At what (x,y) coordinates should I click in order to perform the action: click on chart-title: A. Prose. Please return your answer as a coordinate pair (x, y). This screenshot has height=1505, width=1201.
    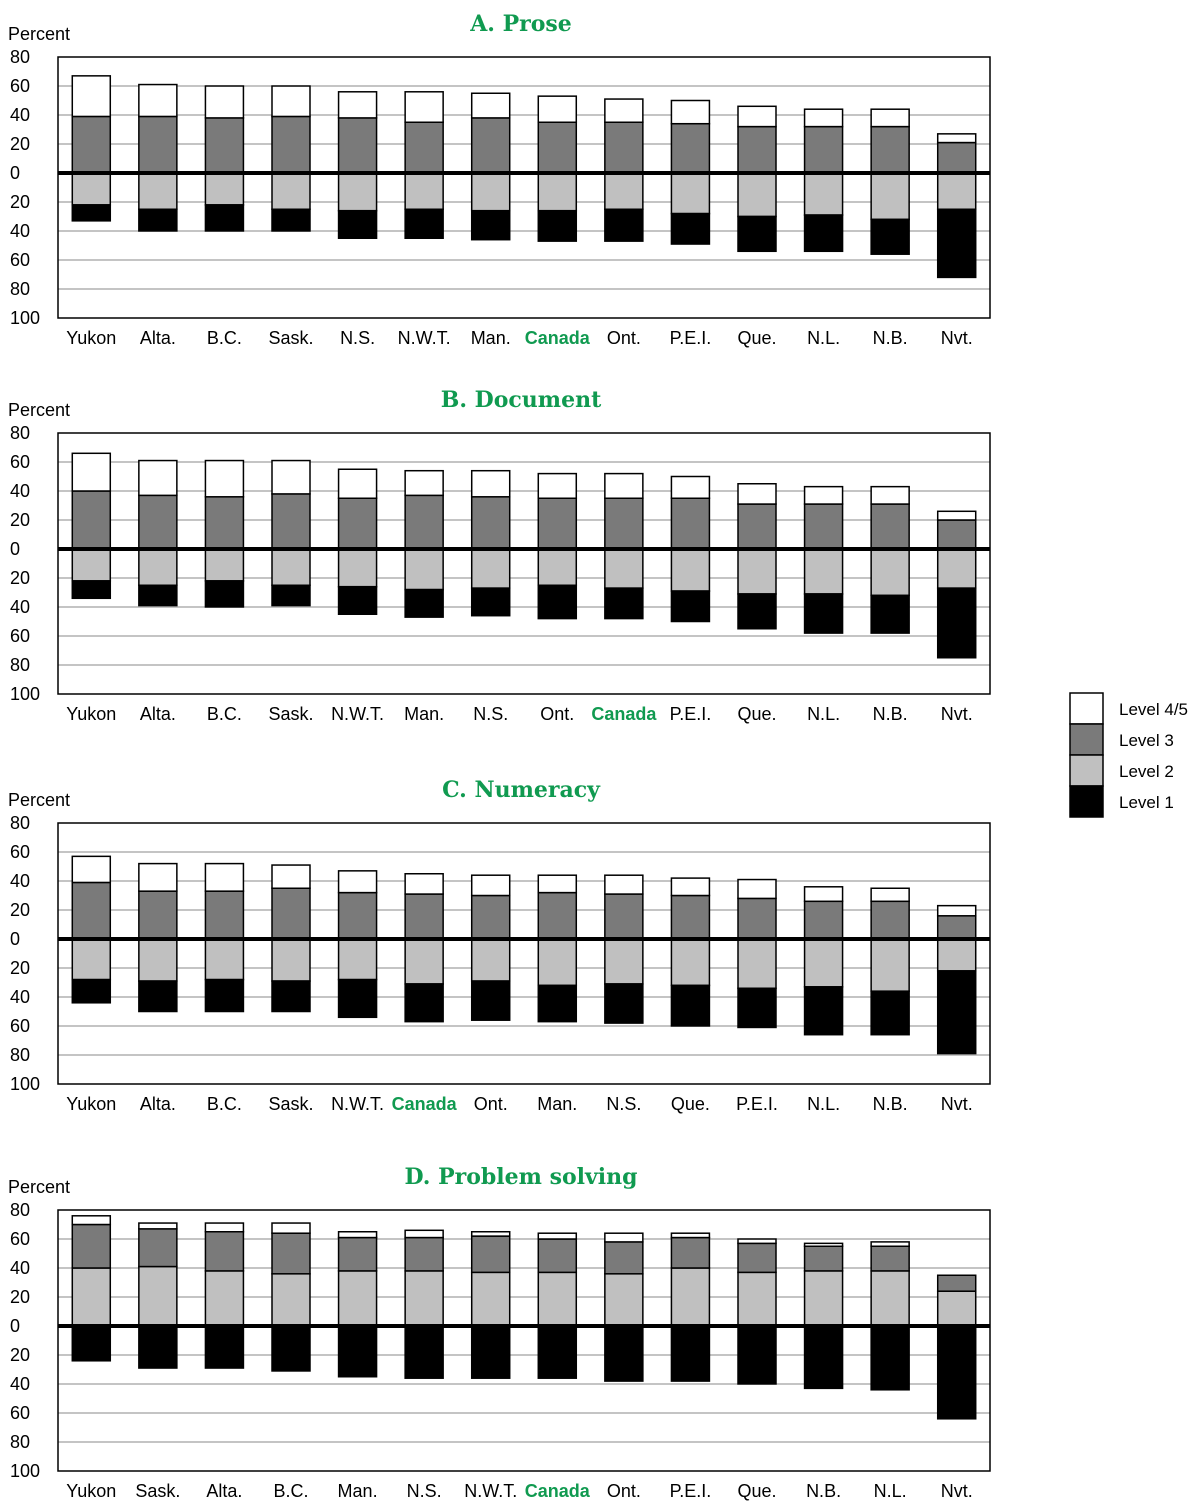
    Looking at the image, I should click on (520, 24).